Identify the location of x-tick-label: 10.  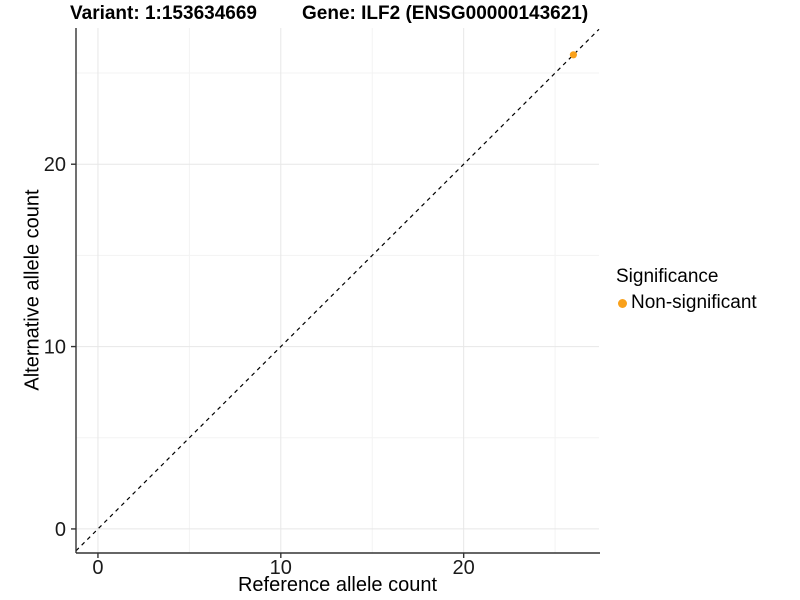
(281, 568).